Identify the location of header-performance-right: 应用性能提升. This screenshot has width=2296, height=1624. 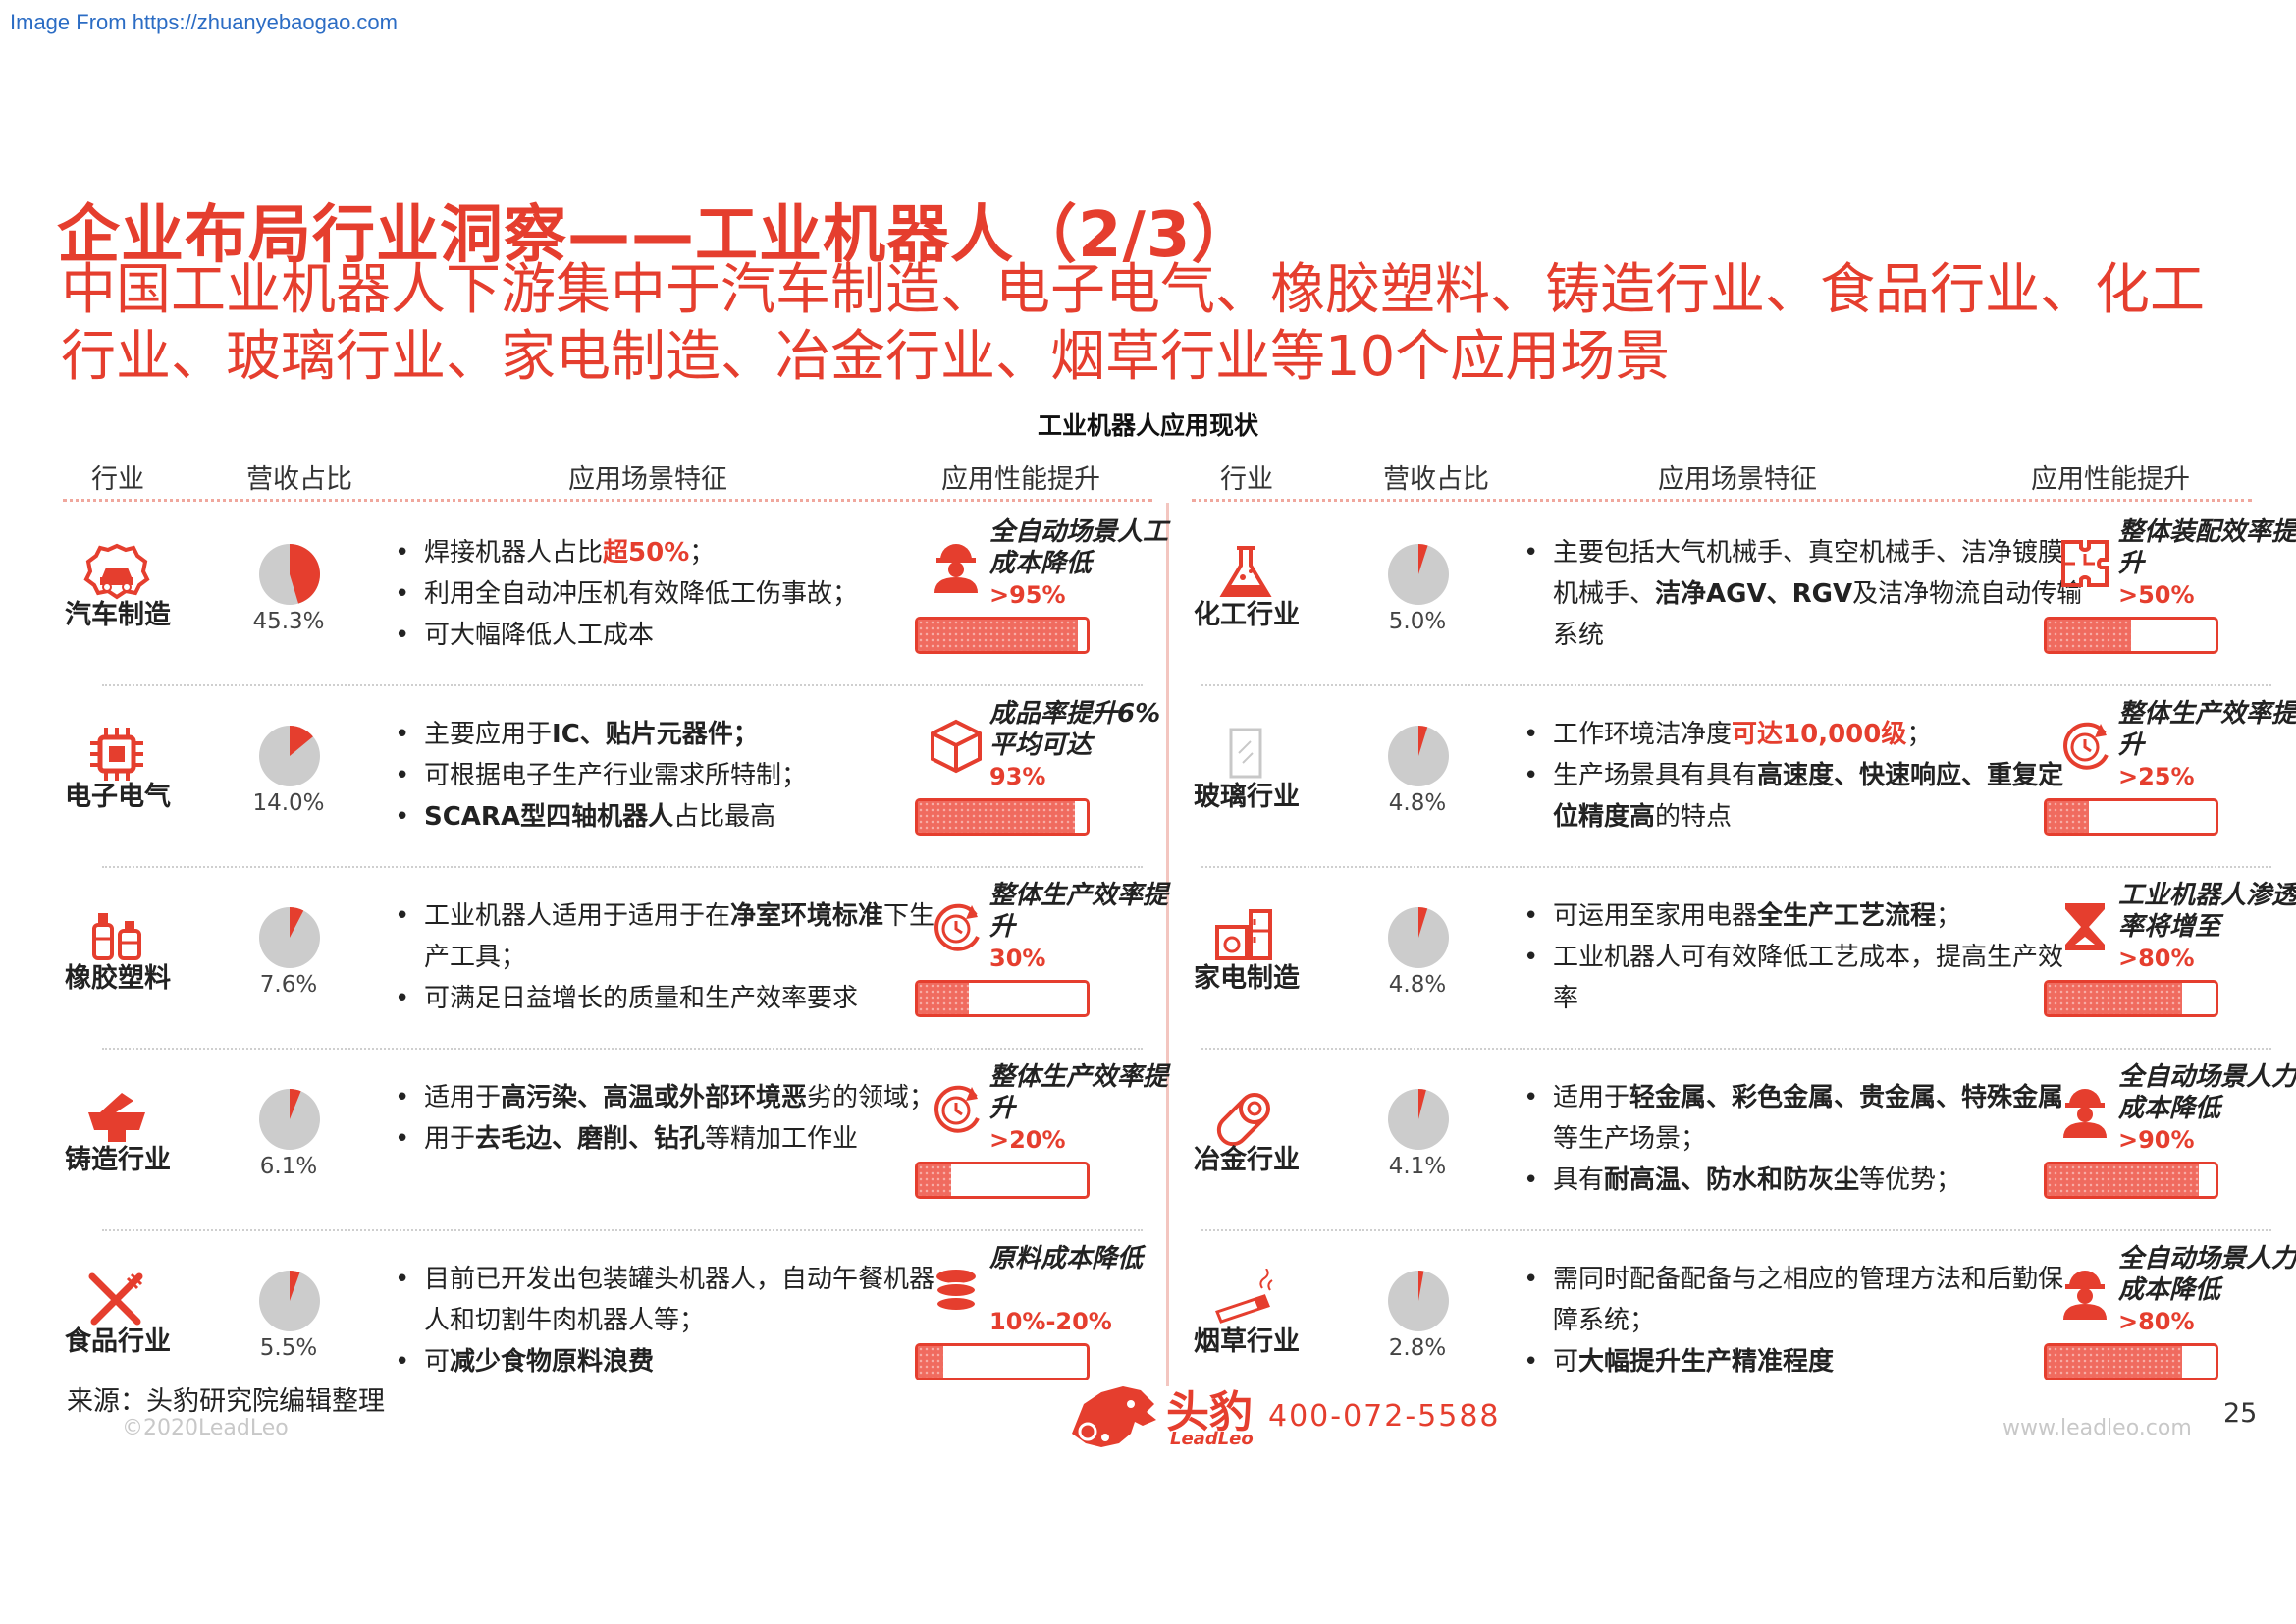
(2110, 479).